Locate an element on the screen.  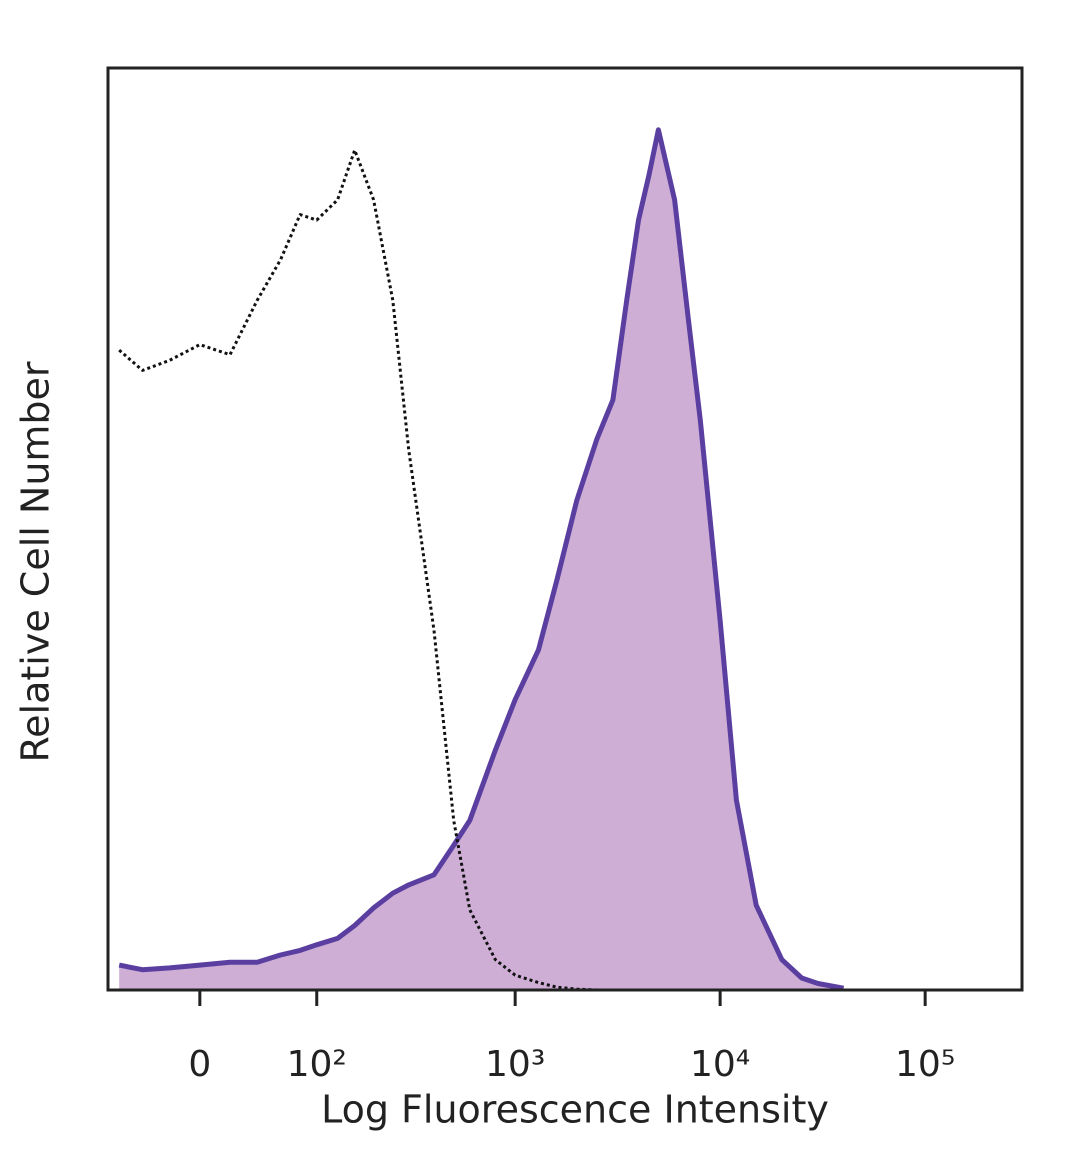
x-tick-label: 0 is located at coordinates (199, 1064).